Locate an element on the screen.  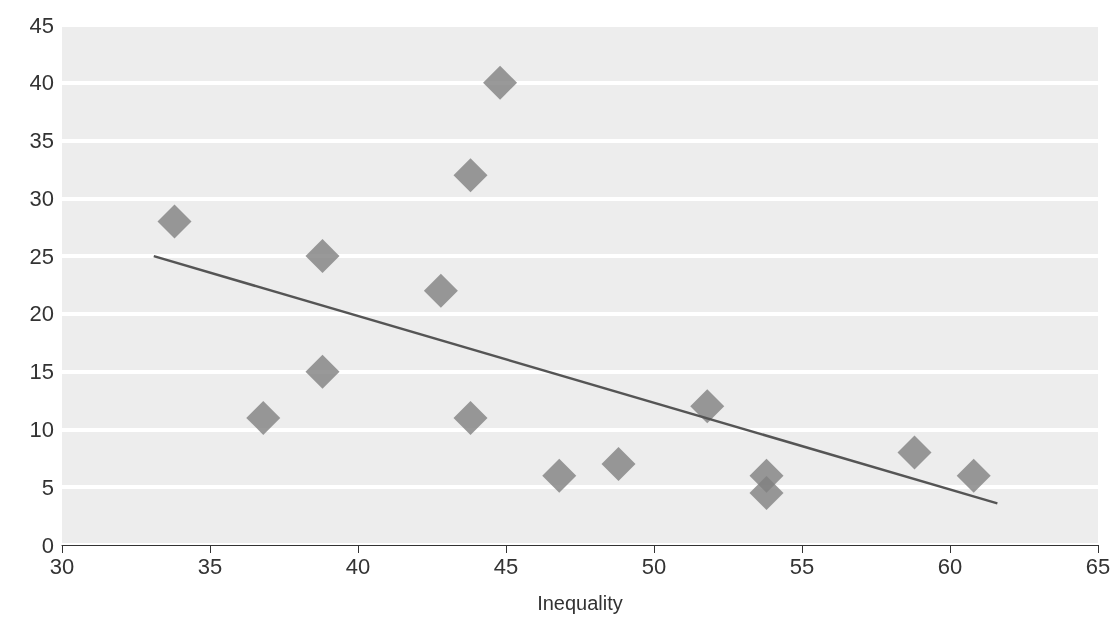
y-tick-label: 5 is located at coordinates (47, 487).